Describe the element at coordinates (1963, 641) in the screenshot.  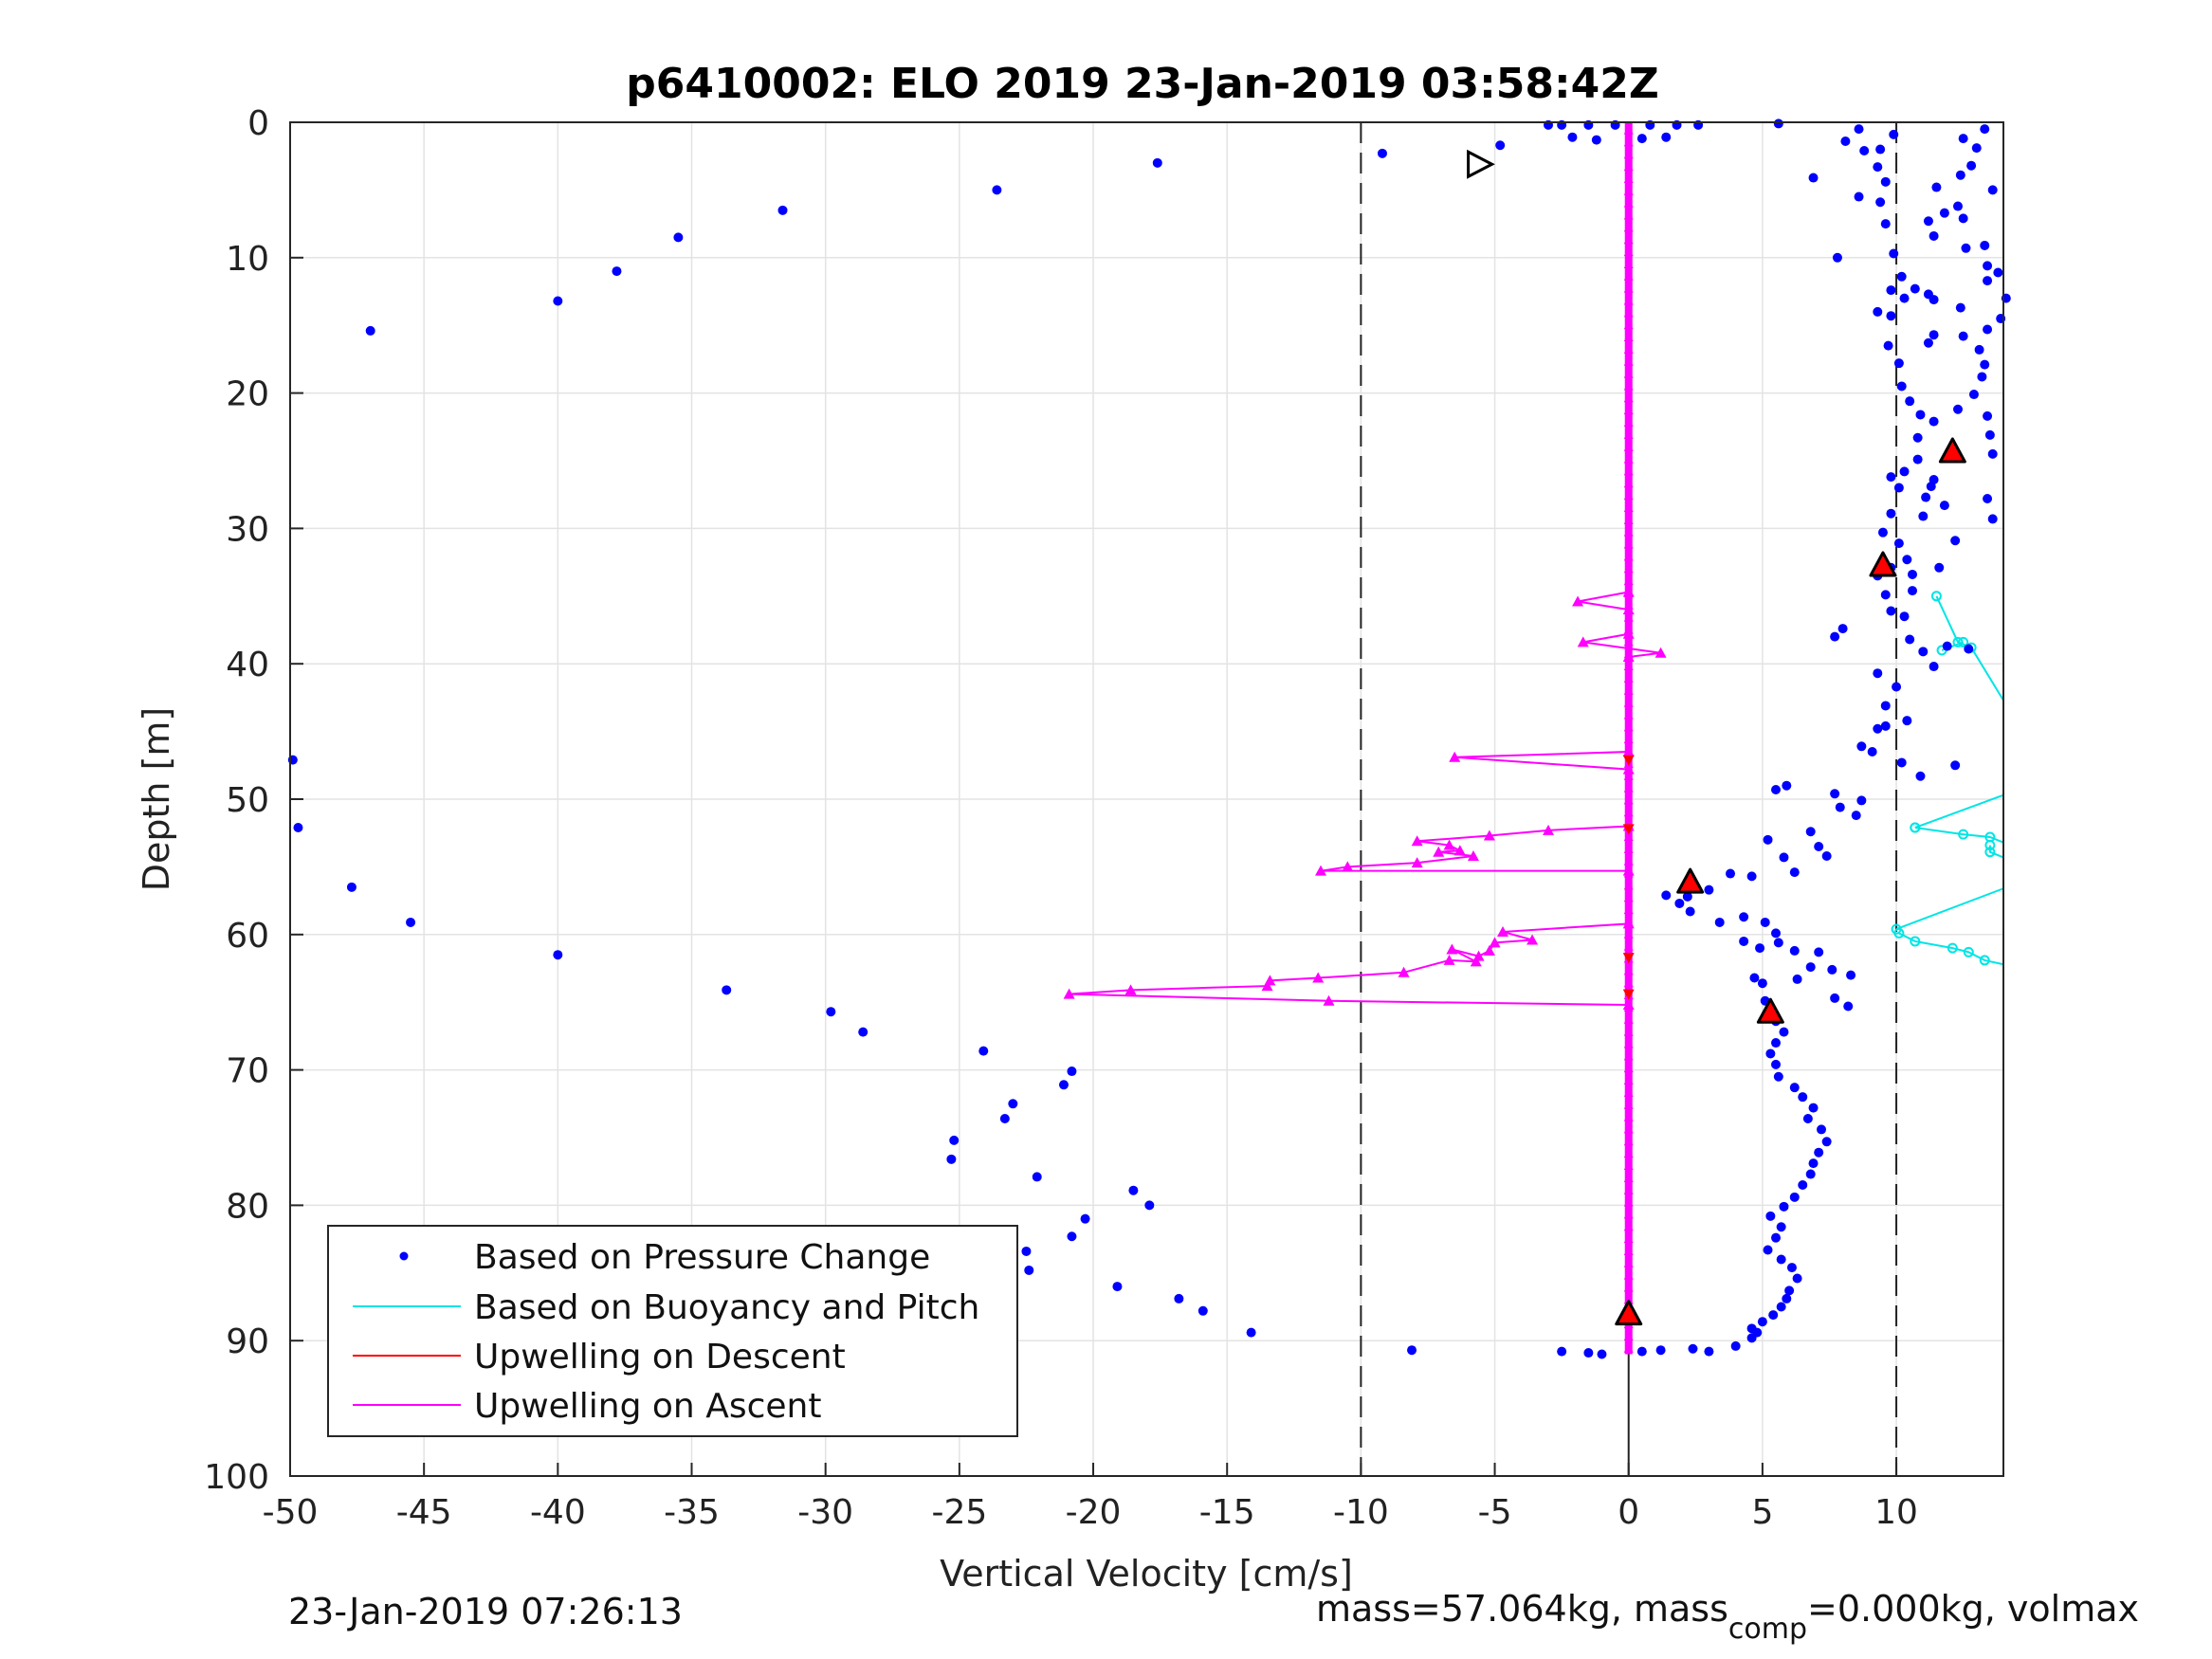
I see `buoyancy-point` at that location.